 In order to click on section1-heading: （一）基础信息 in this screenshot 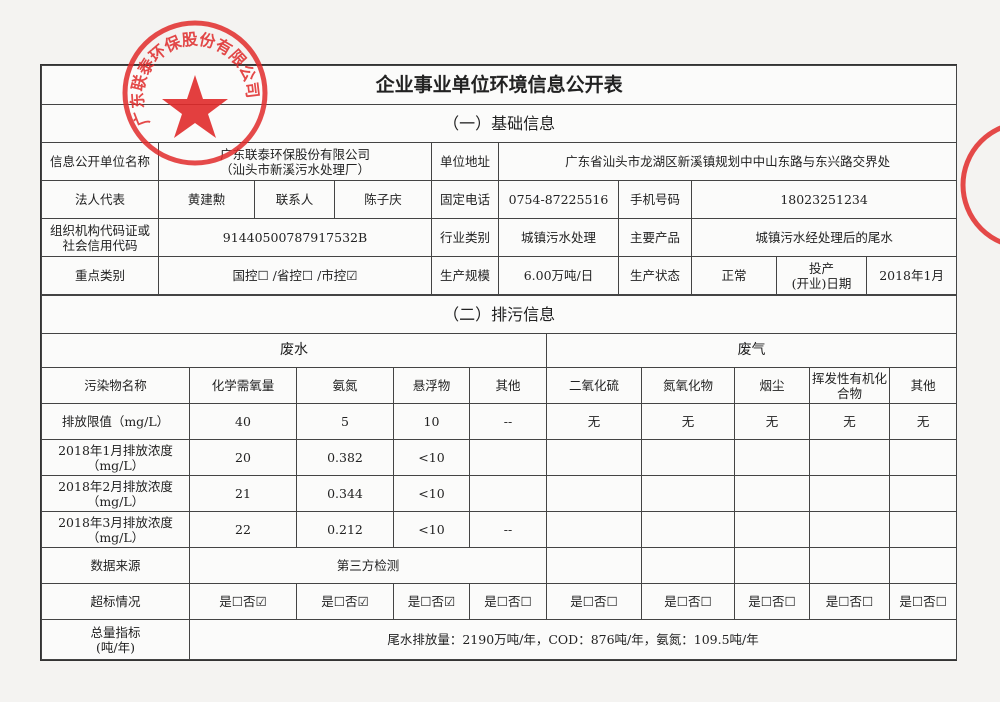, I will do `click(499, 123)`.